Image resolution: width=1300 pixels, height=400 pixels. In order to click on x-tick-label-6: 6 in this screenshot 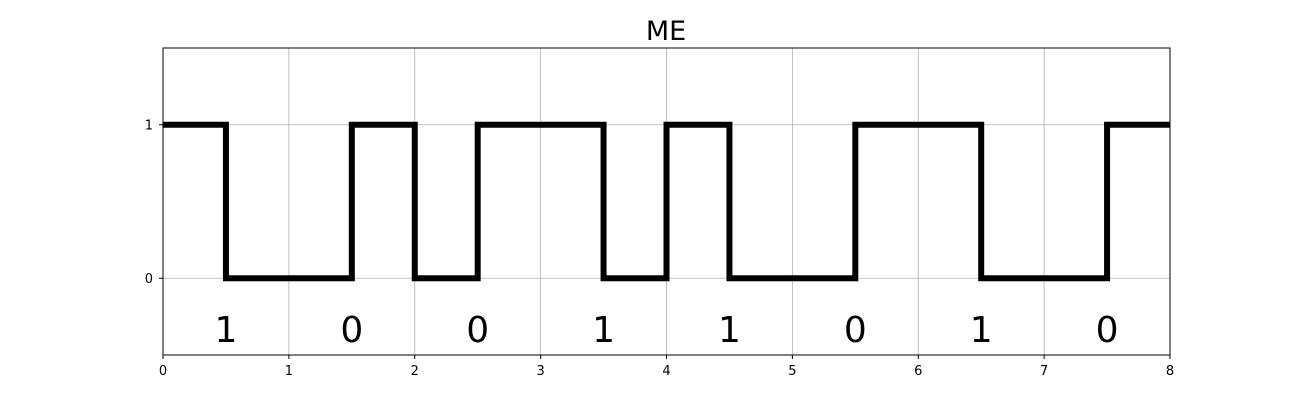, I will do `click(918, 371)`.